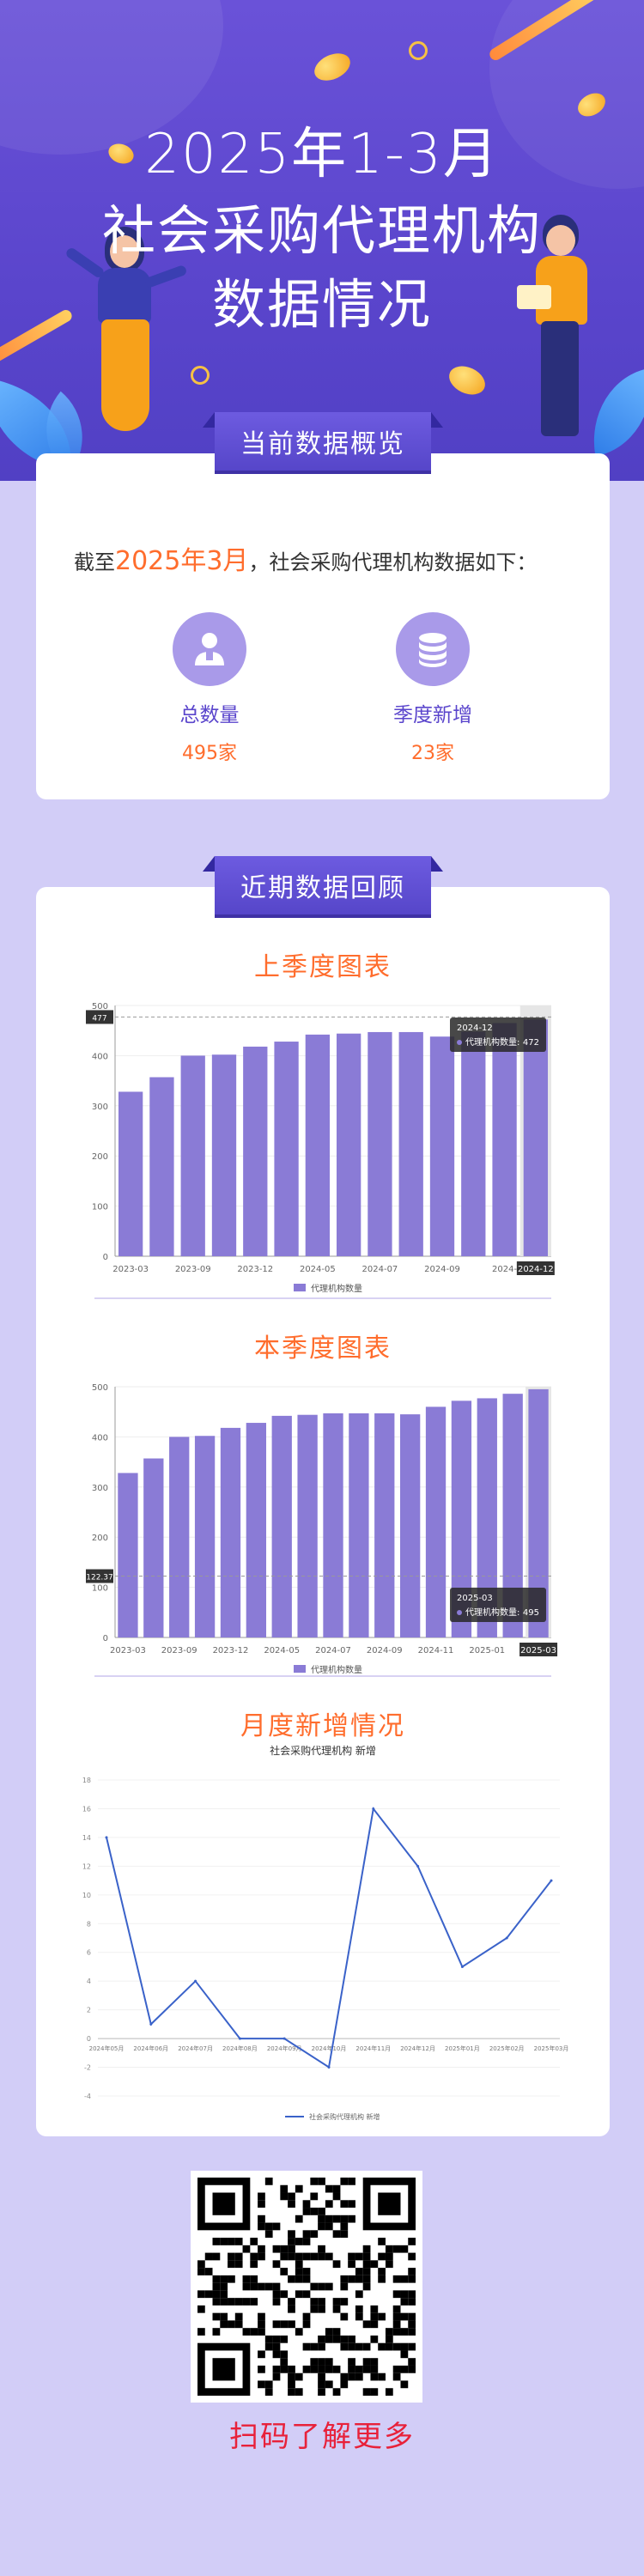 Image resolution: width=644 pixels, height=2576 pixels. Describe the element at coordinates (475, 1598) in the screenshot. I see `tooltip-date: 2025-03` at that location.